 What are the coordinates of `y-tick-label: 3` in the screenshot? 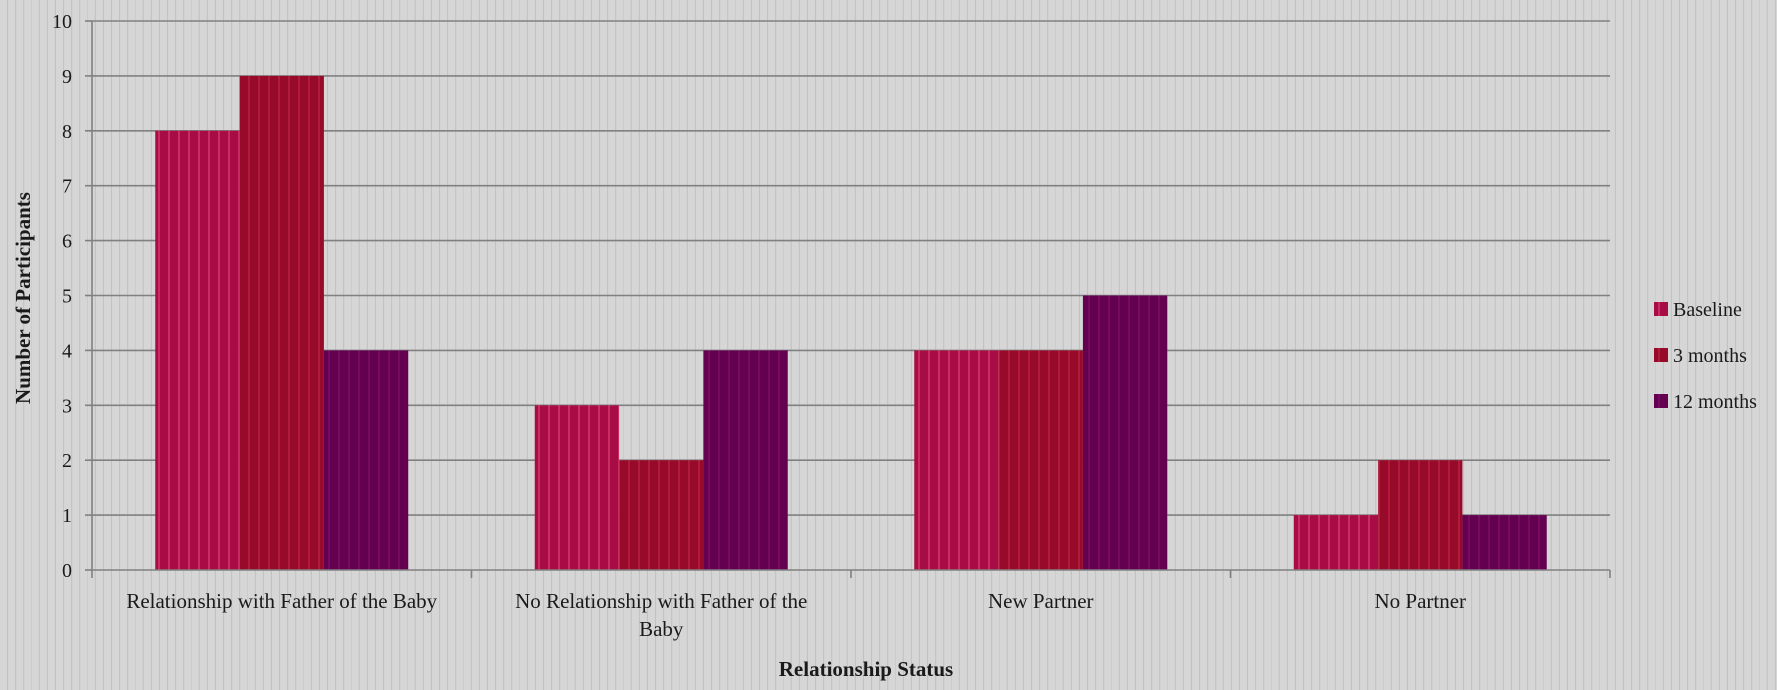 It's located at (67, 406).